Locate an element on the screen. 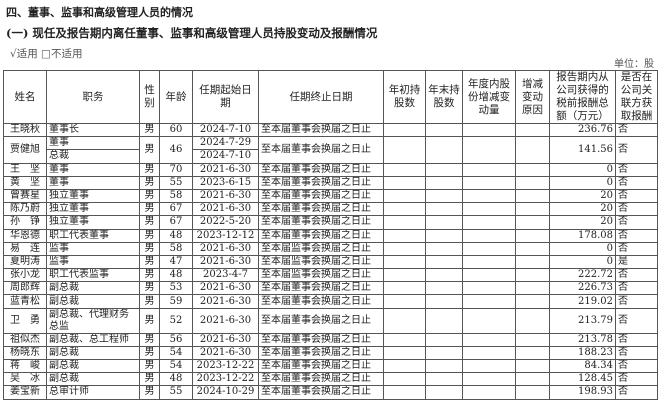  name-cell: 贾健旭 is located at coordinates (25, 150).